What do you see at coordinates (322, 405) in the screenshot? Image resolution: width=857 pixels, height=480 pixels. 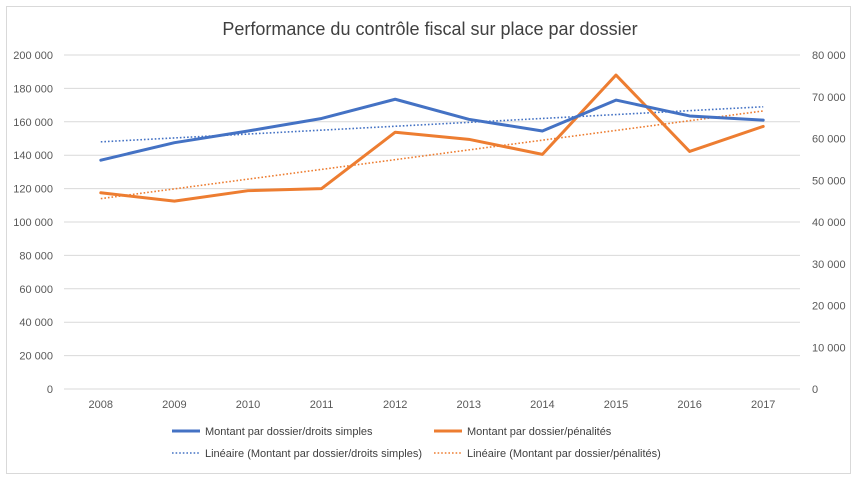 I see `x-tick-label: 2011` at bounding box center [322, 405].